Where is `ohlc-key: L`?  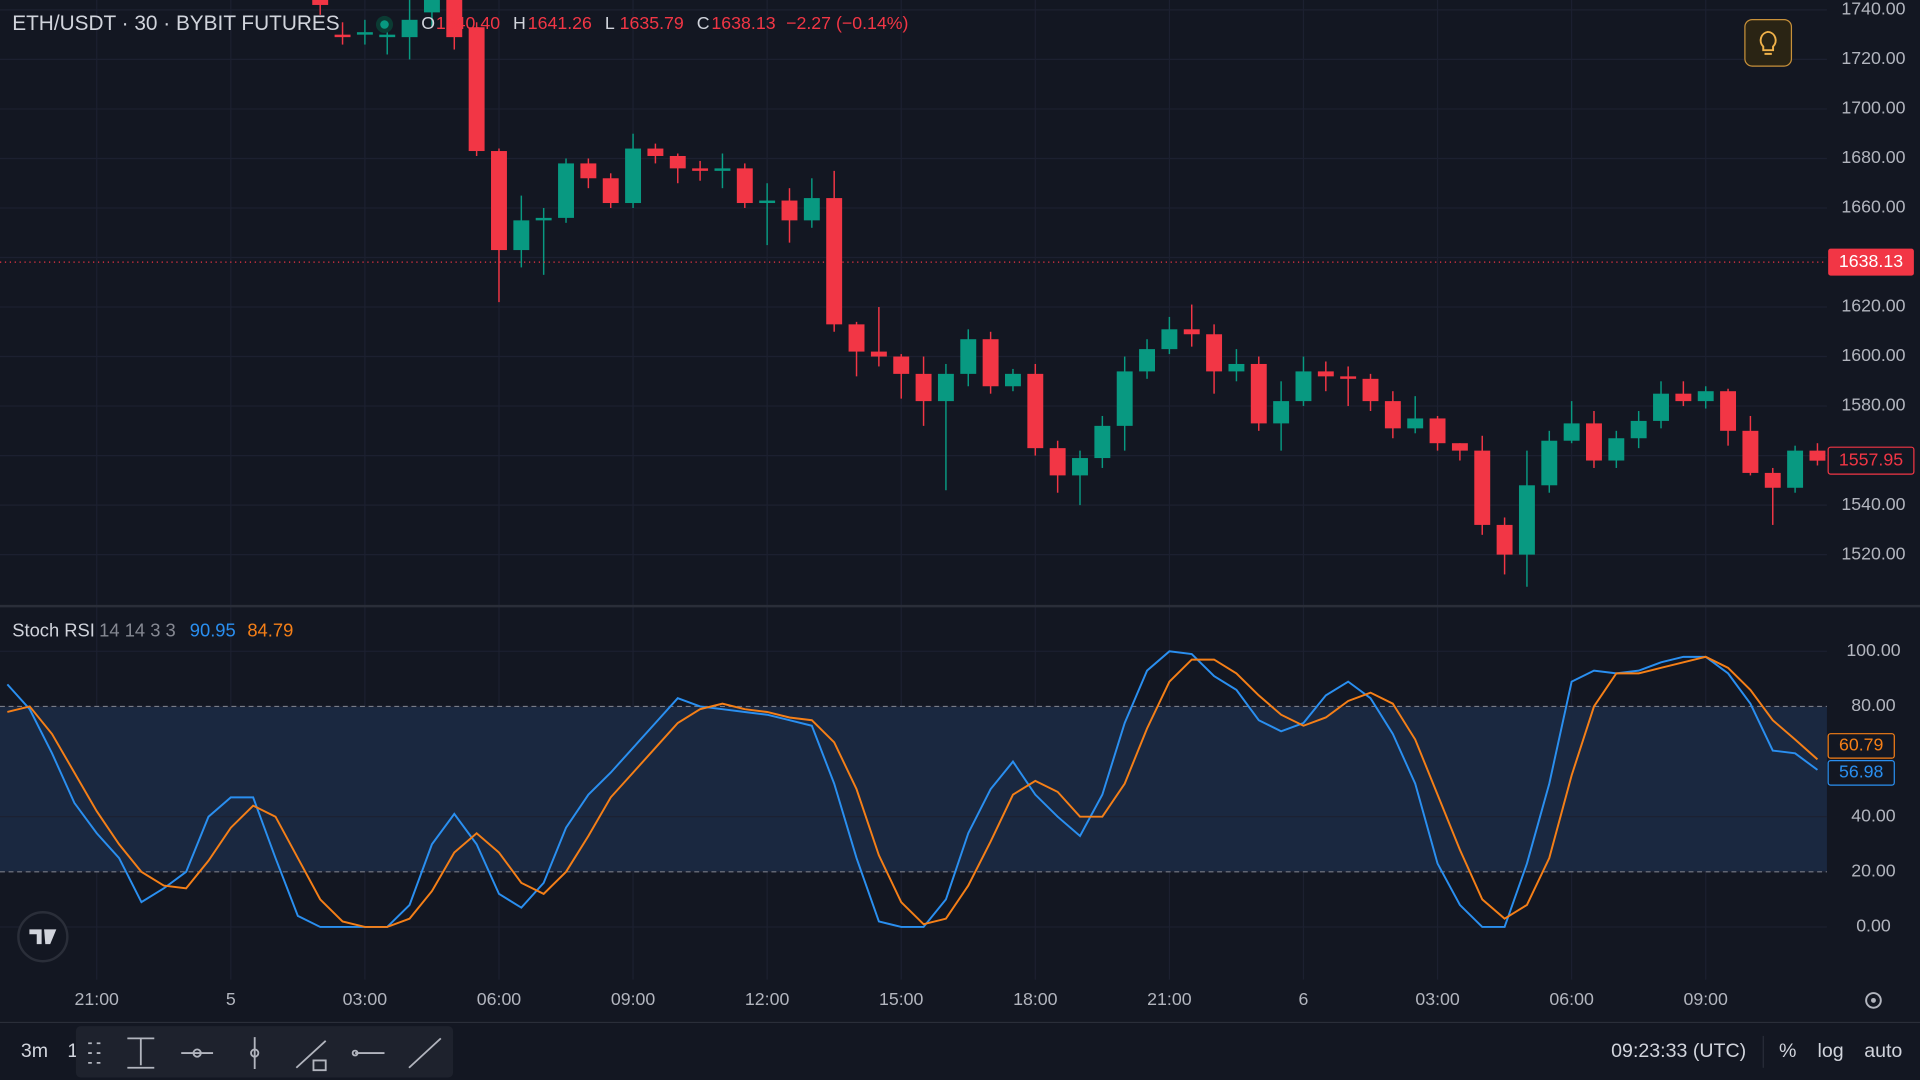
ohlc-key: L is located at coordinates (610, 23).